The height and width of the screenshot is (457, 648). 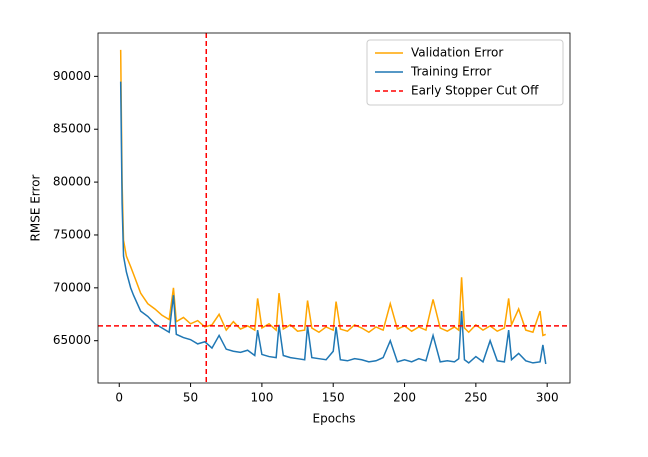 I want to click on legend-box, so click(x=465, y=72).